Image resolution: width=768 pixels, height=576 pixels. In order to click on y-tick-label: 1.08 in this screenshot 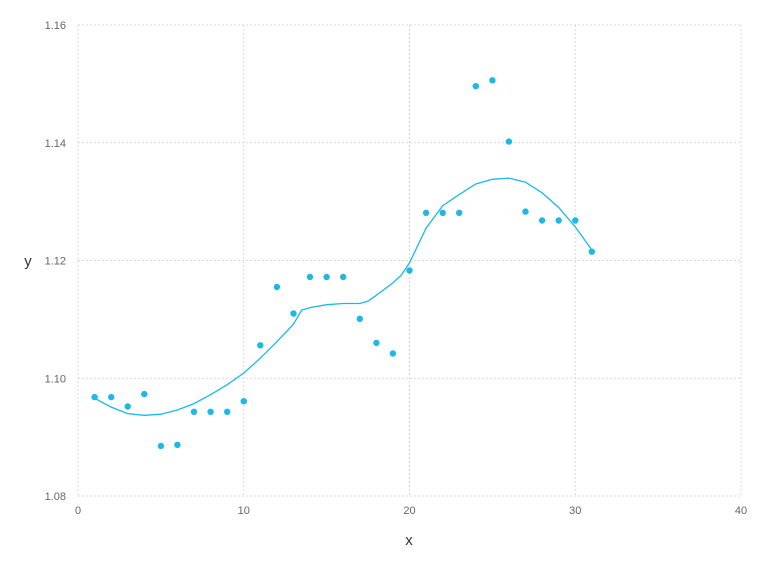, I will do `click(55, 497)`.